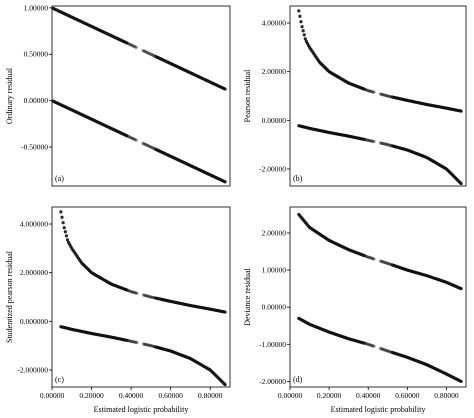 The height and width of the screenshot is (418, 474). Describe the element at coordinates (272, 381) in the screenshot. I see `y-tick-label: -2.00000` at that location.